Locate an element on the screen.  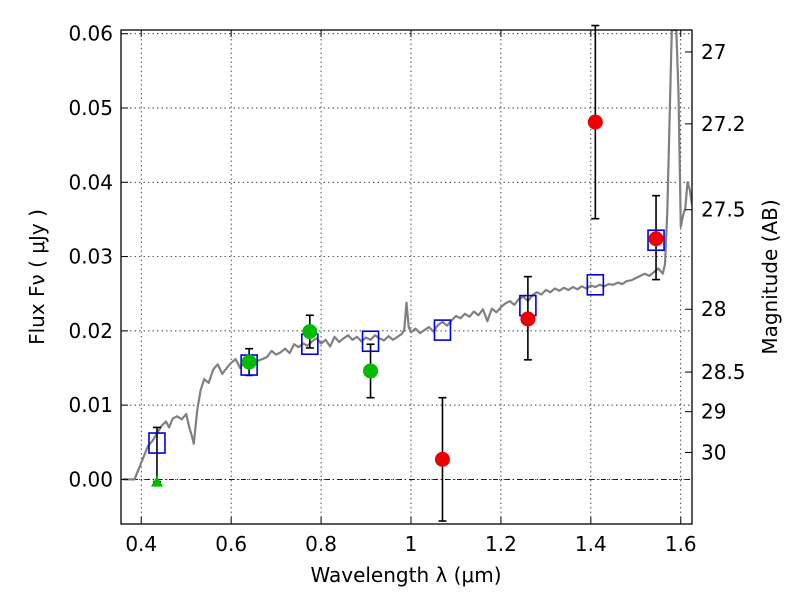
y-tick-label: 0.04 is located at coordinates (90, 182).